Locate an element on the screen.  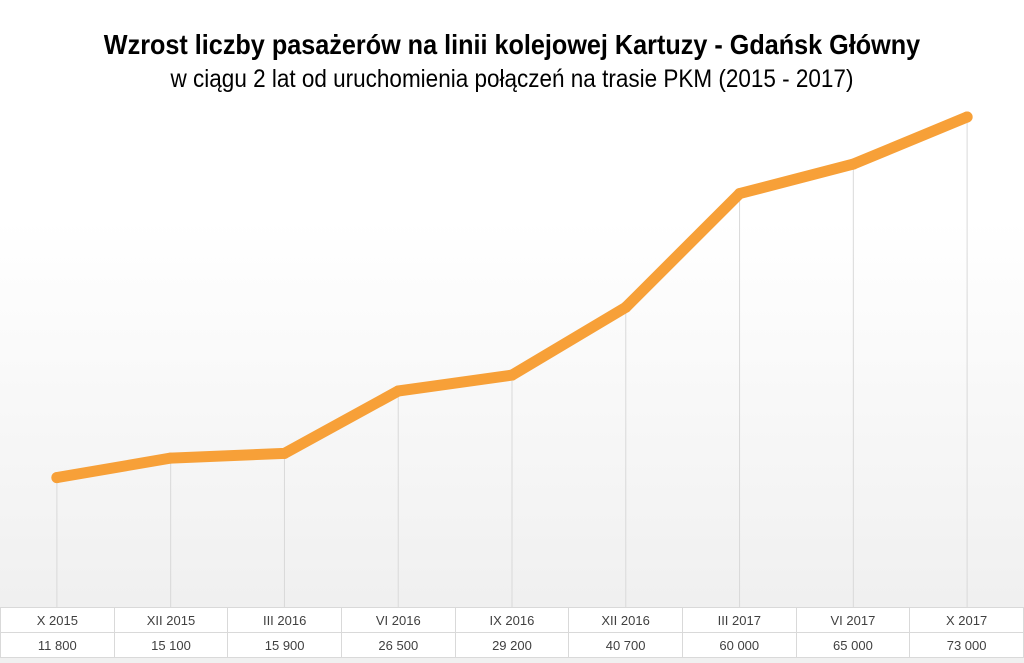
value-label: 15 100 is located at coordinates (171, 645).